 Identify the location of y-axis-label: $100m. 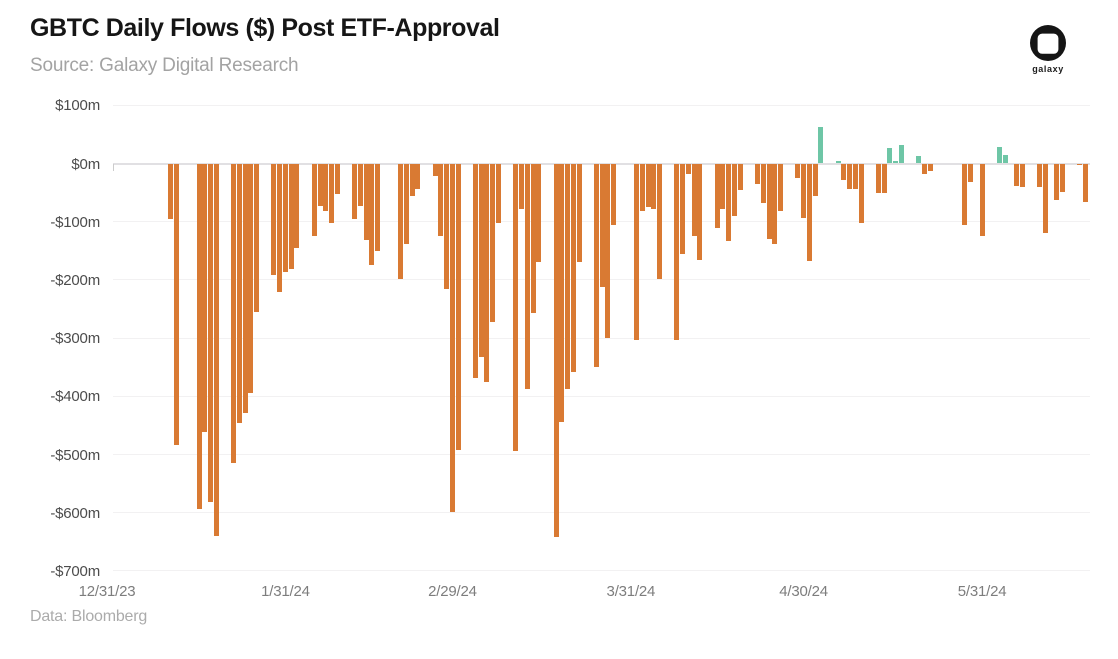
(77, 106).